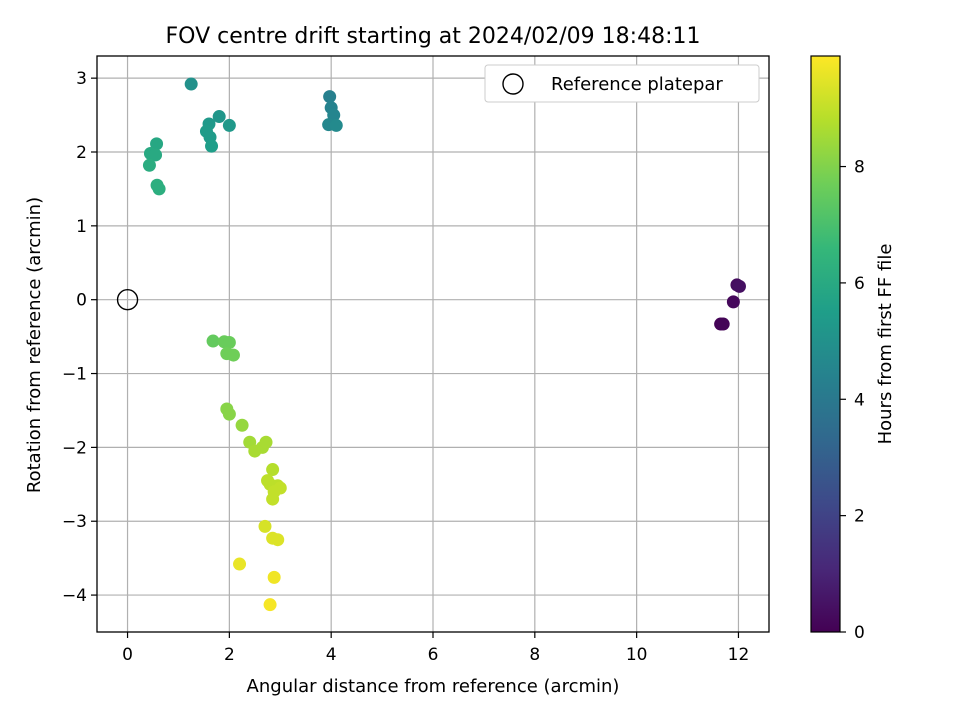  What do you see at coordinates (859, 633) in the screenshot?
I see `colorbar-tick-label: 0` at bounding box center [859, 633].